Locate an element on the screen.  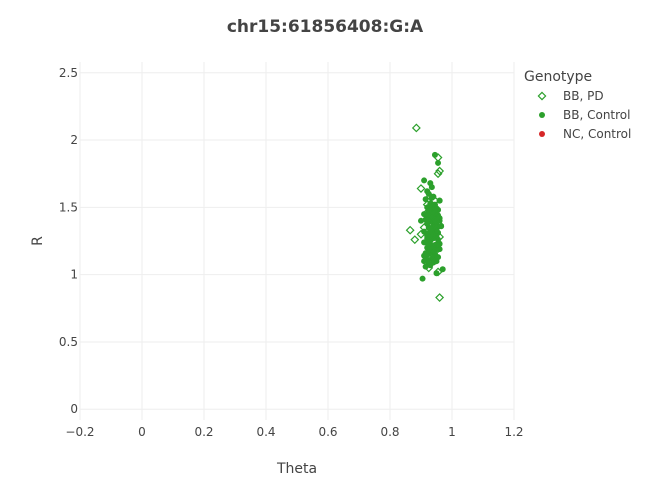
x-tick-label: 0 is located at coordinates (142, 432).